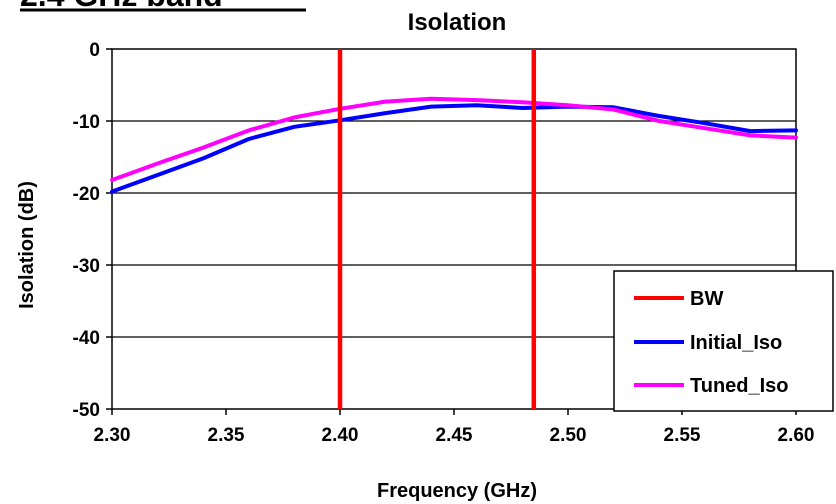  I want to click on x-tick-label: 2.60, so click(796, 435).